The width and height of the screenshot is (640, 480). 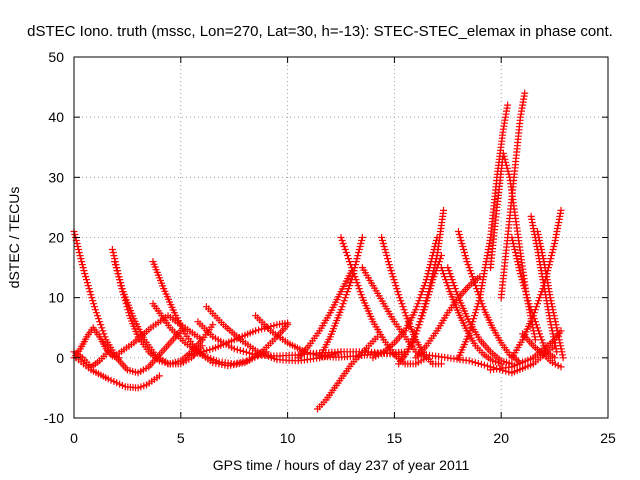 What do you see at coordinates (56, 177) in the screenshot?
I see `y-tick-label: 30` at bounding box center [56, 177].